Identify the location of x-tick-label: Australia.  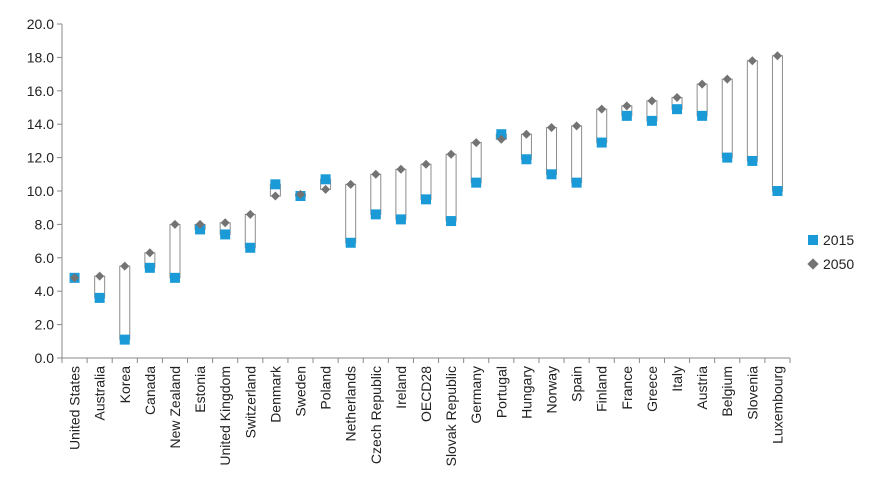
(100, 393).